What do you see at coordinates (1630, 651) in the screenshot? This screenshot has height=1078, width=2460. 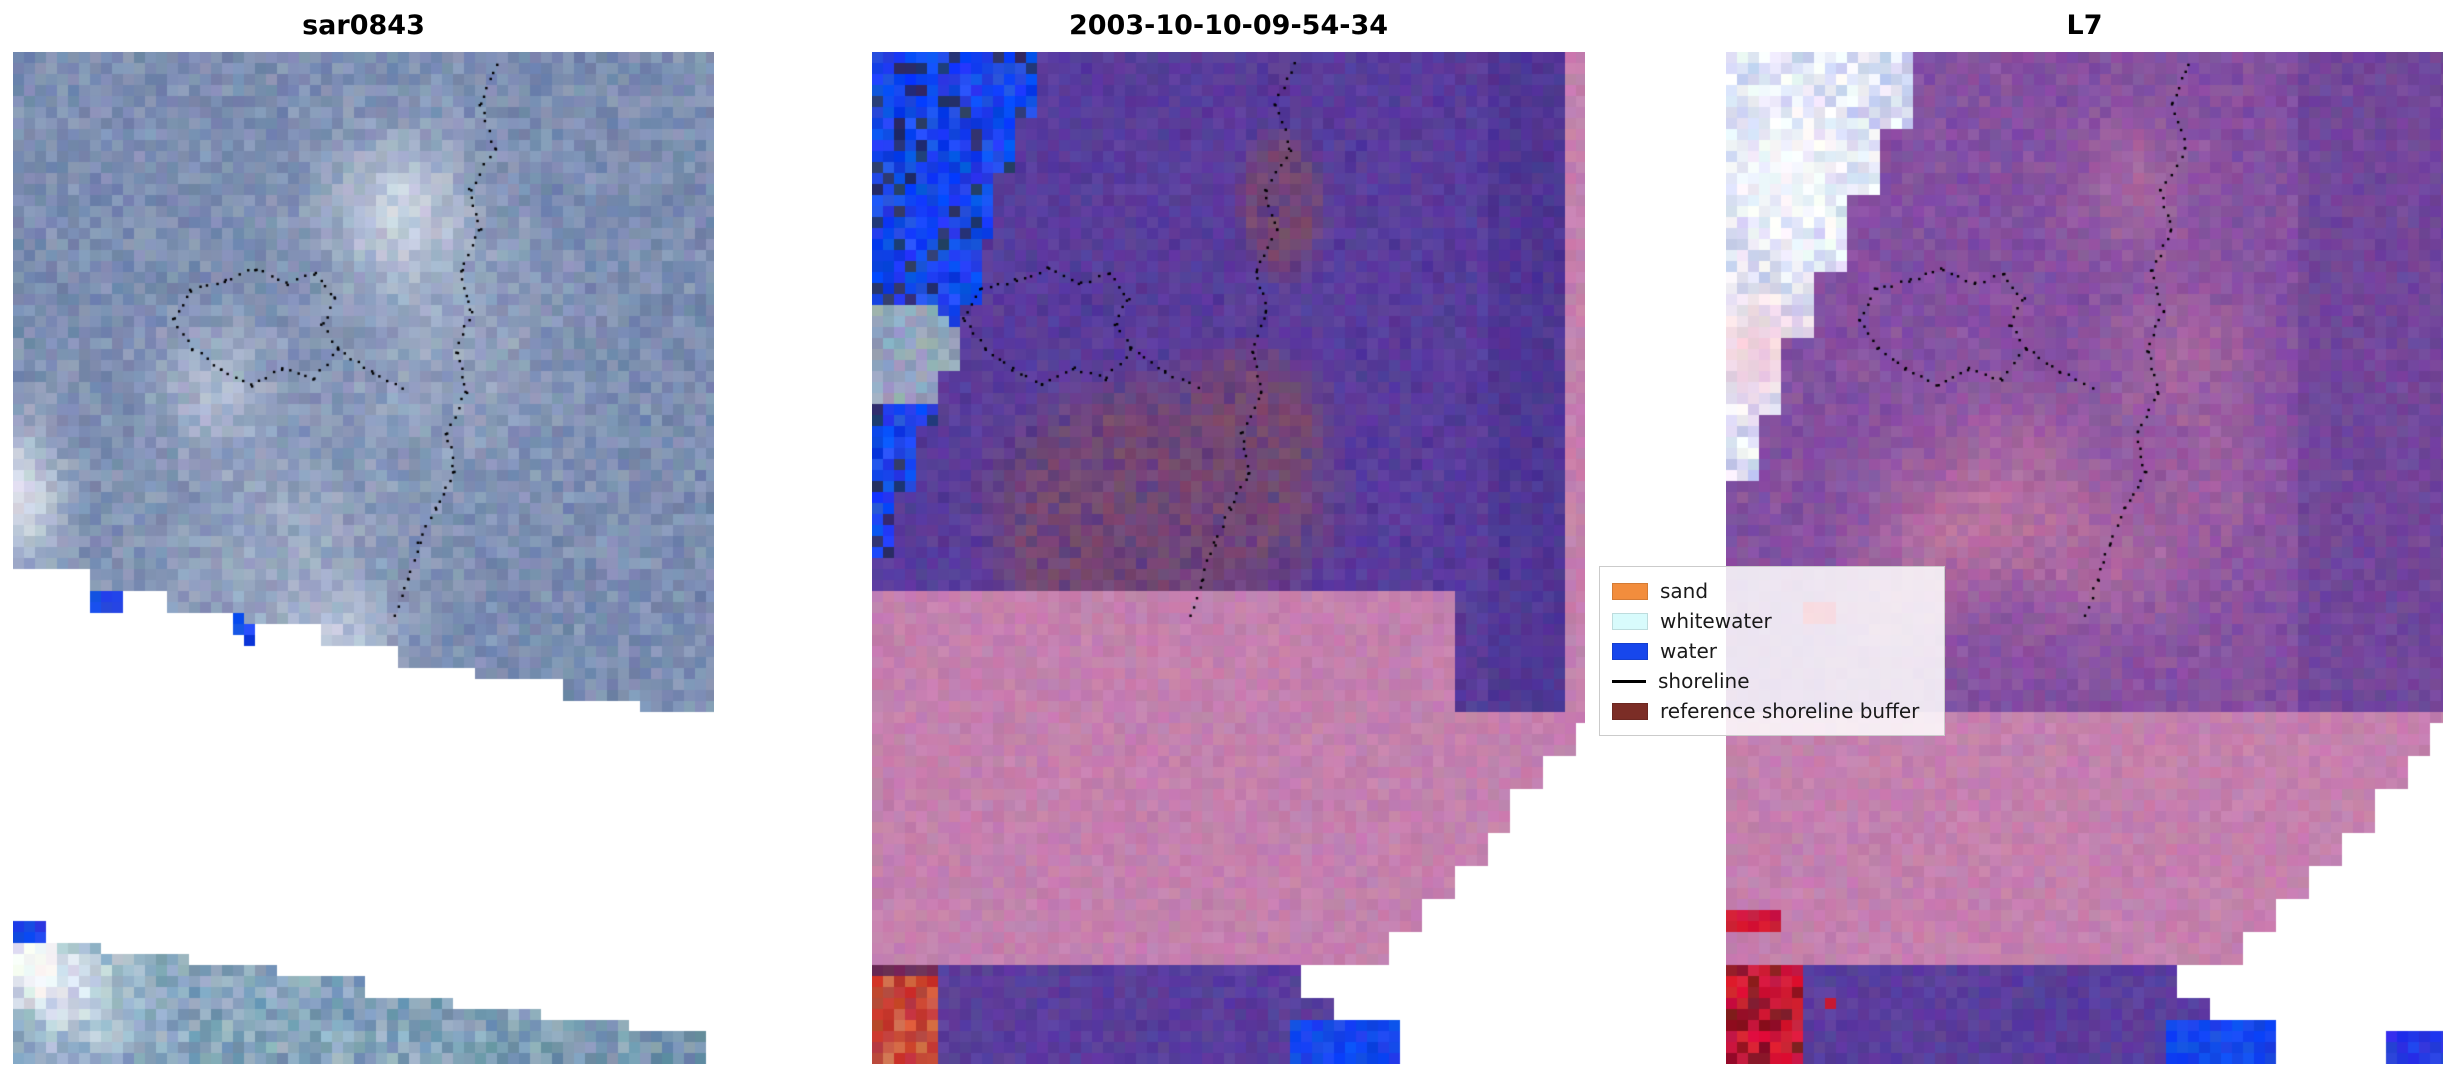 I see `water-swatch-icon` at bounding box center [1630, 651].